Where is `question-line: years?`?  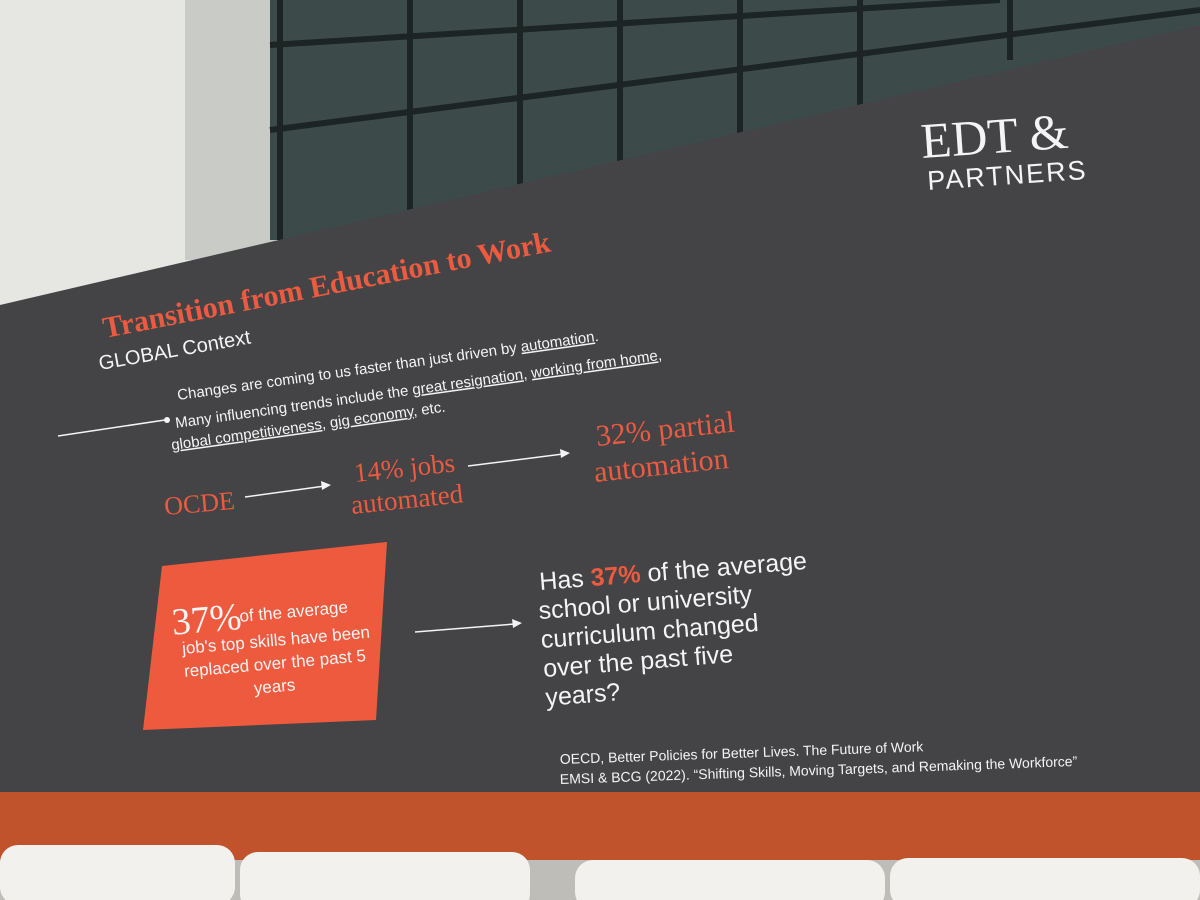
question-line: years? is located at coordinates (582, 695).